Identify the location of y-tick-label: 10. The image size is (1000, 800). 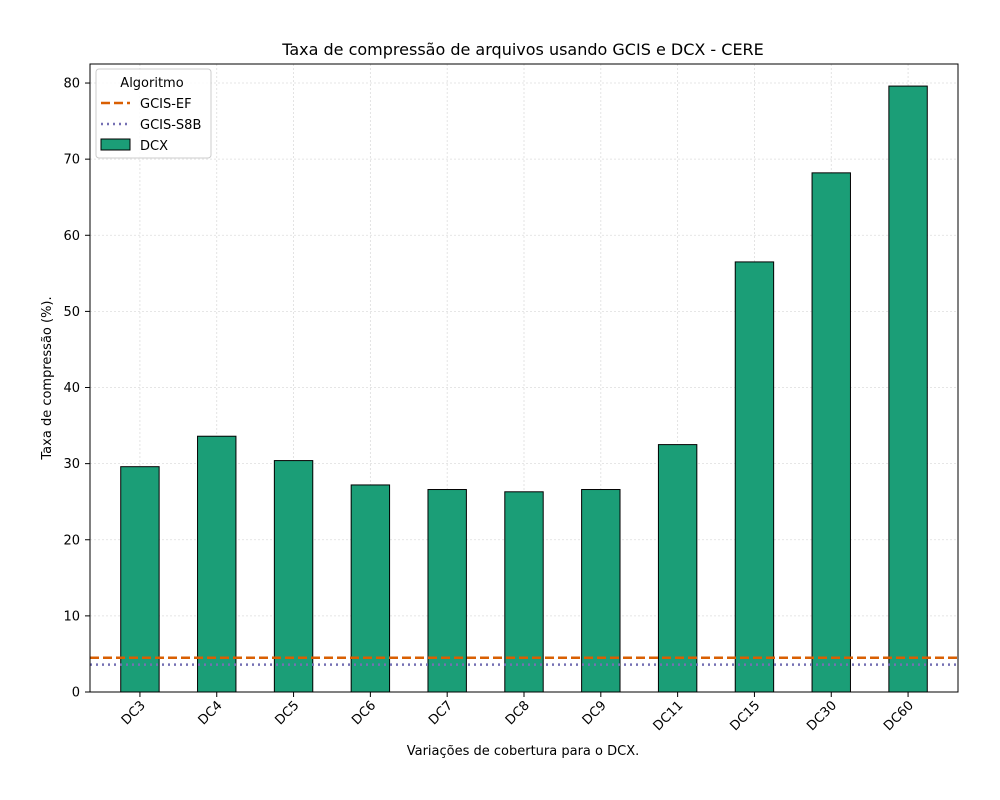
(71, 616).